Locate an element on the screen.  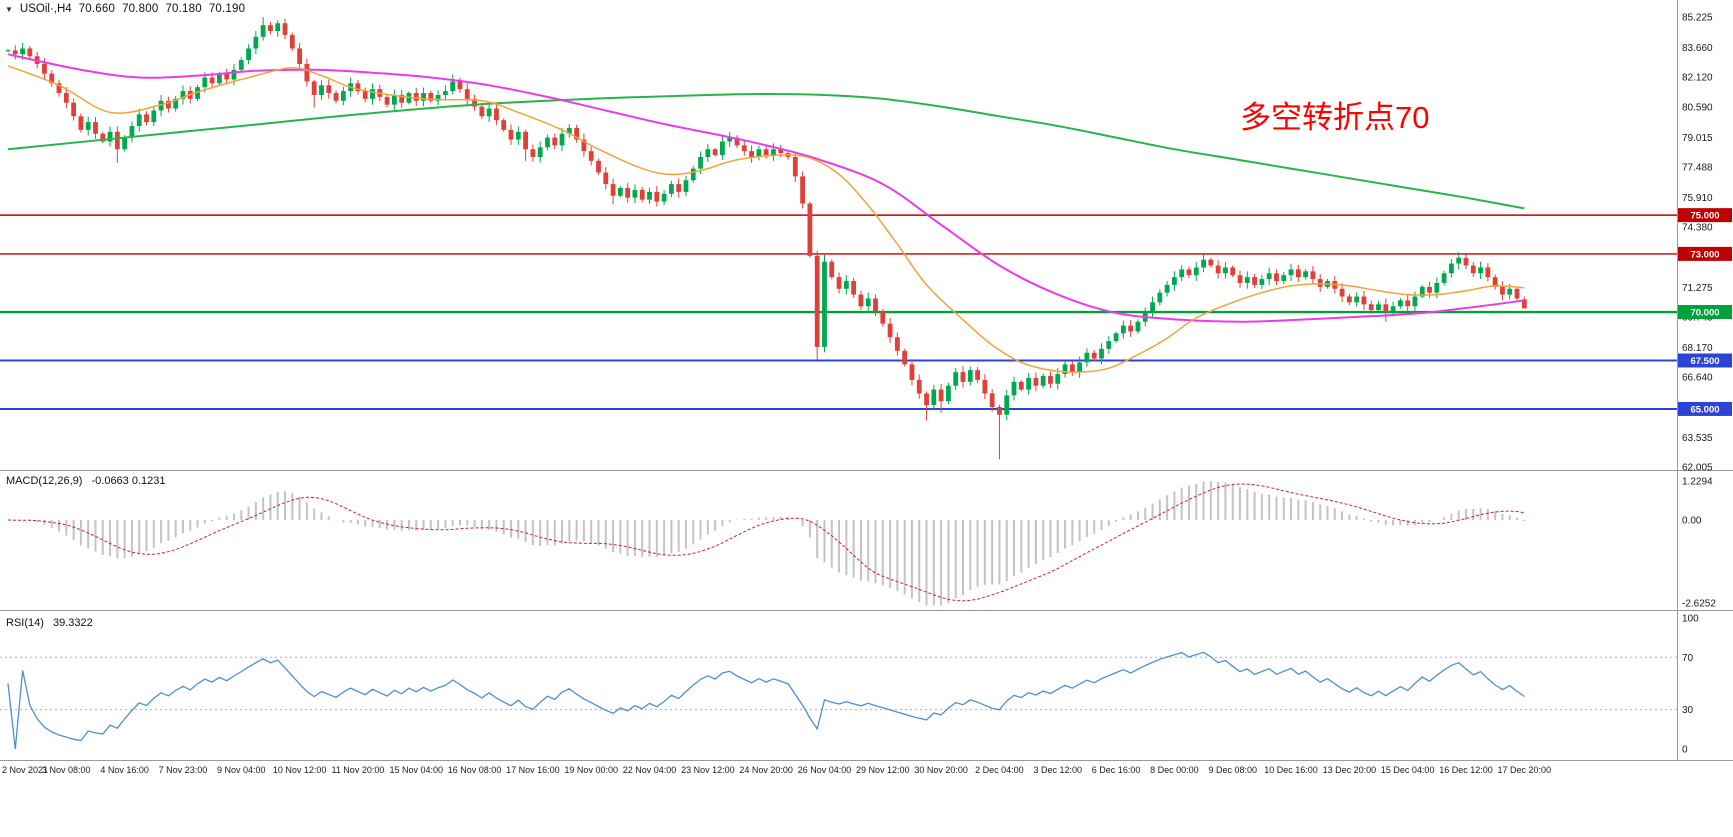
rsi-indicator-name: RSI(14) is located at coordinates (25, 623).